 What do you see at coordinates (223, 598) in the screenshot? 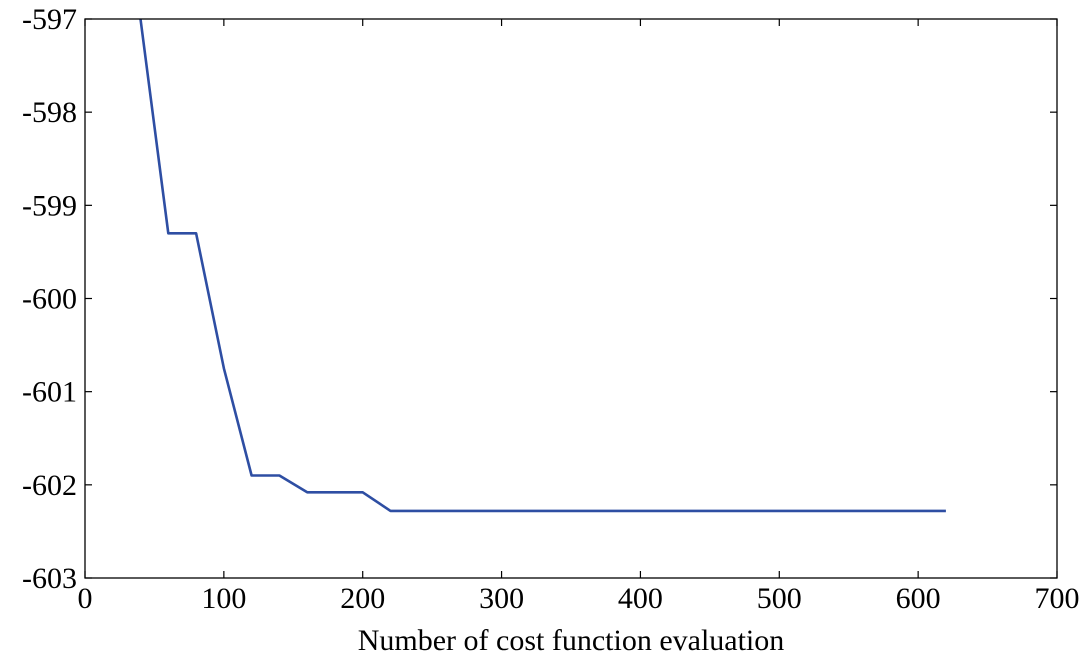
I see `x-tick-label: 100` at bounding box center [223, 598].